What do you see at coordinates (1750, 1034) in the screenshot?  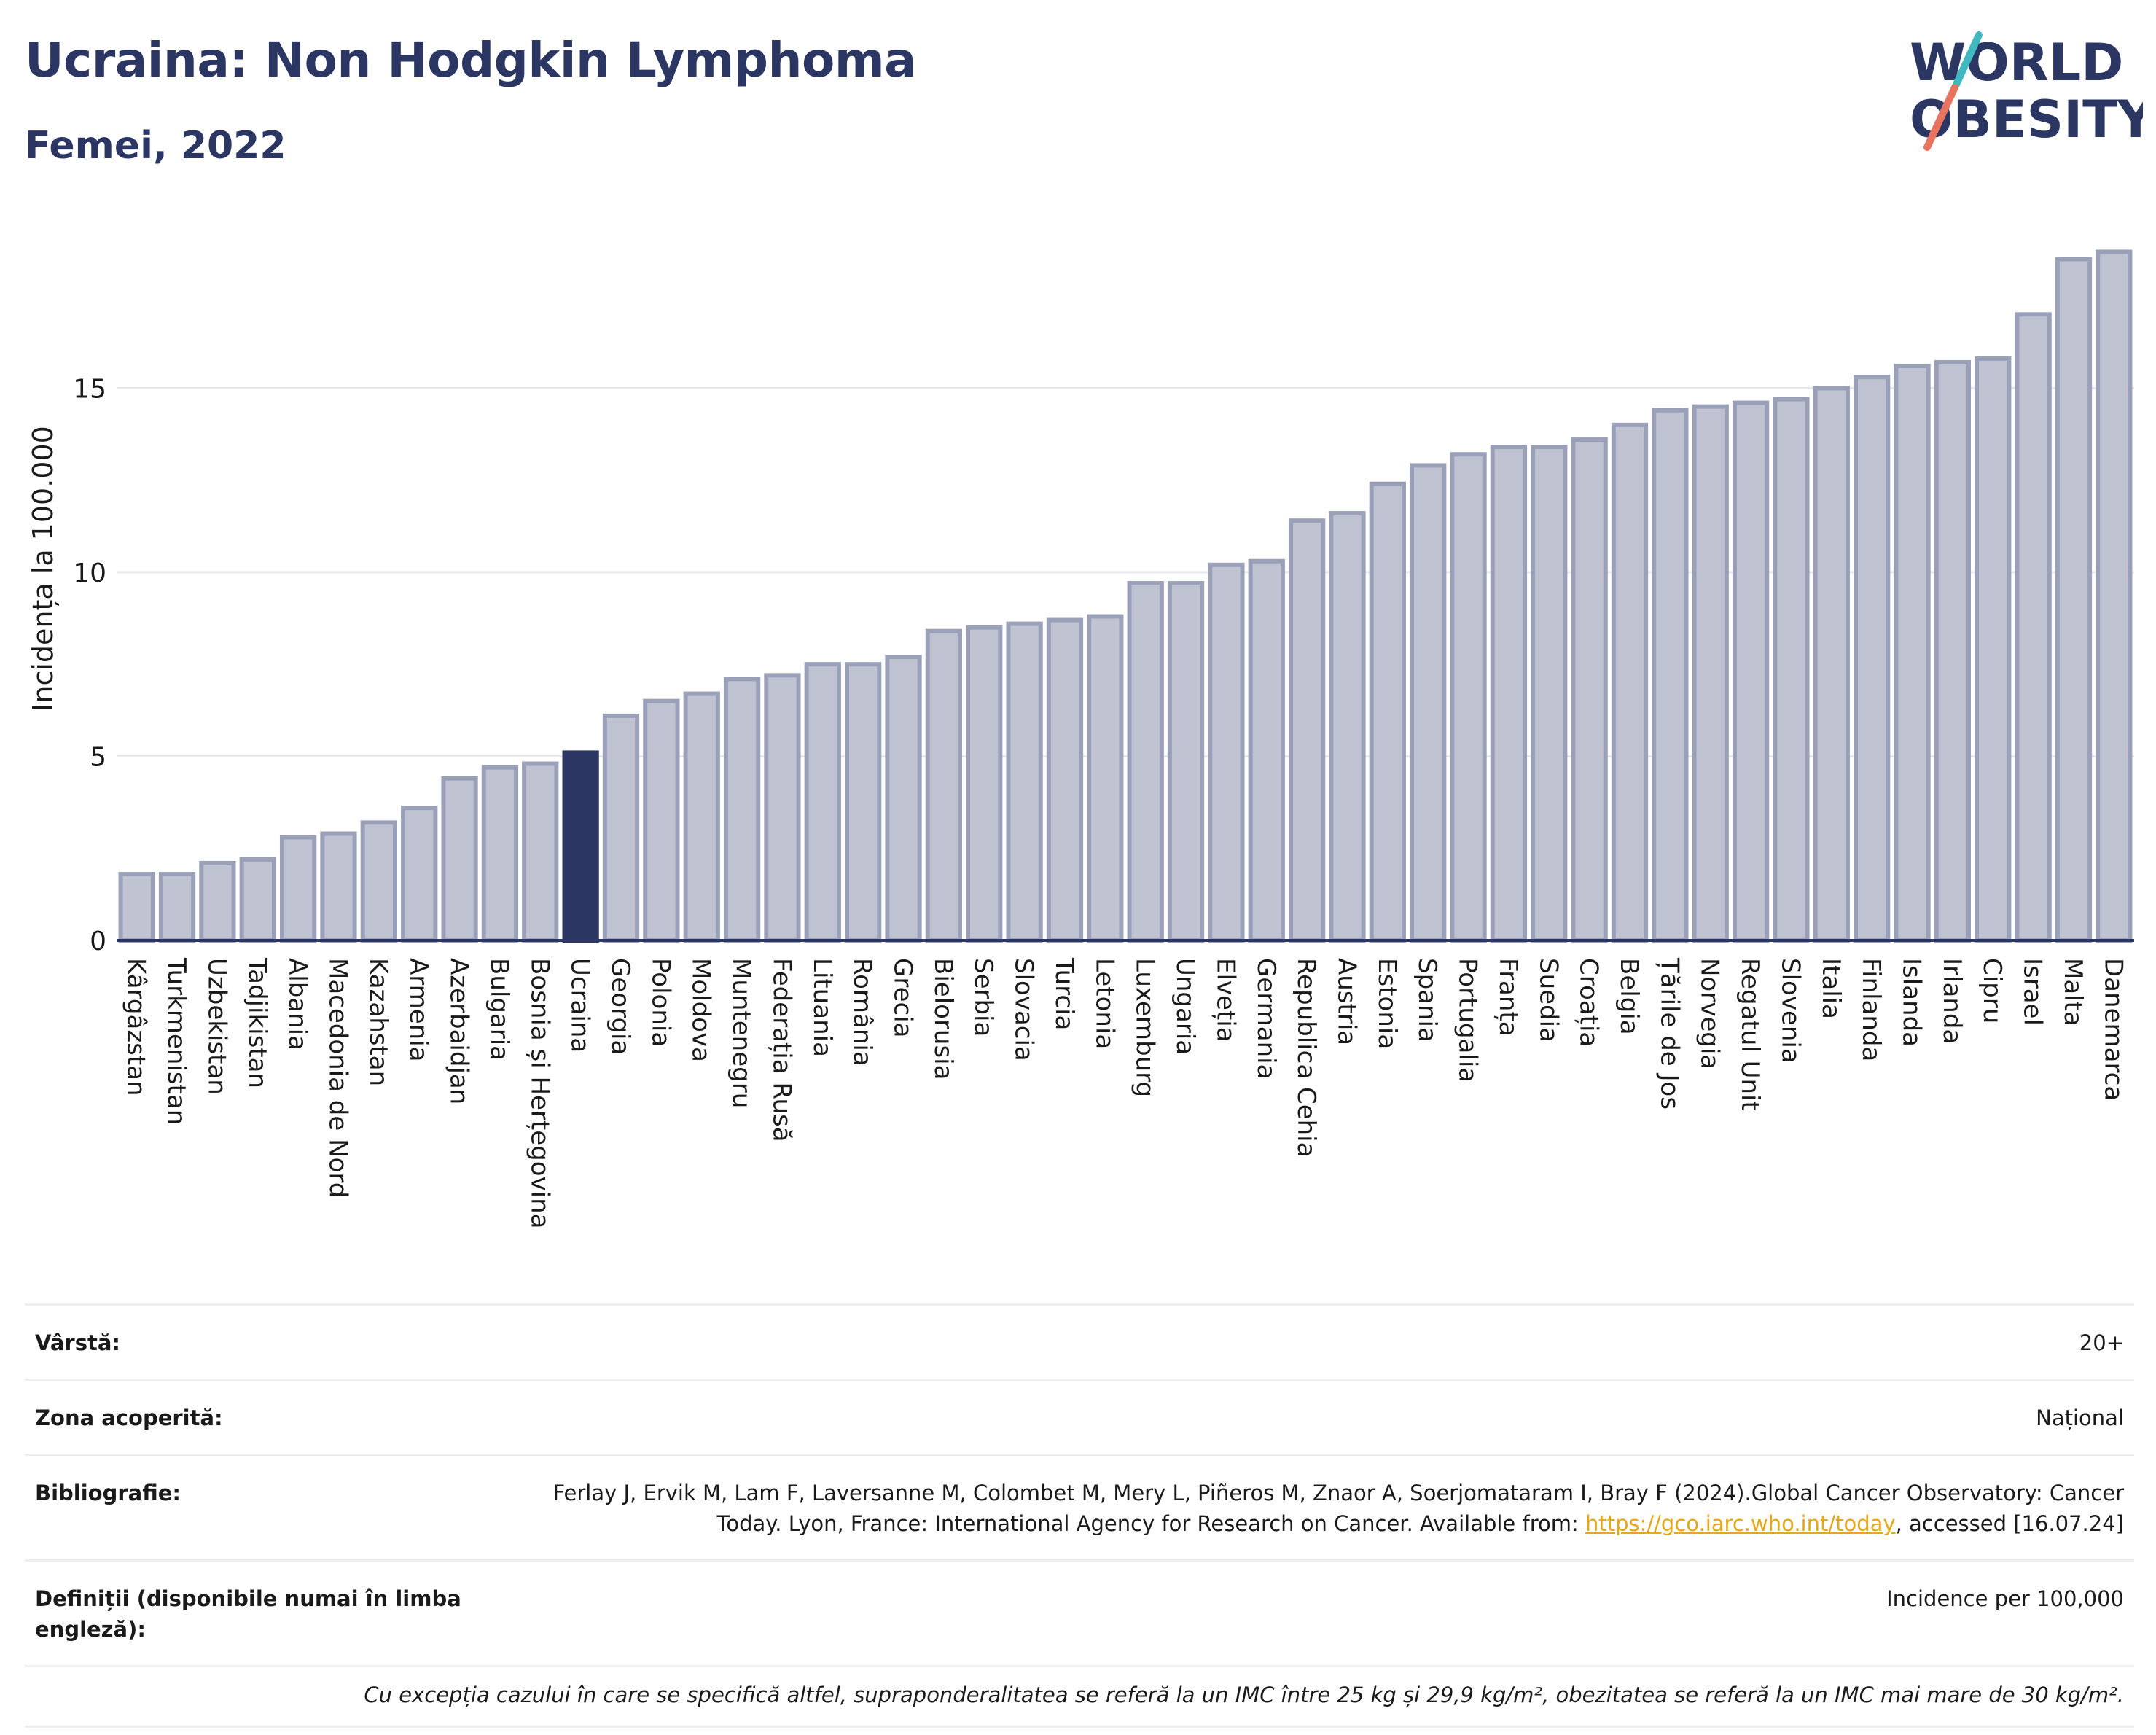 I see `category-label: Regatul Unit` at bounding box center [1750, 1034].